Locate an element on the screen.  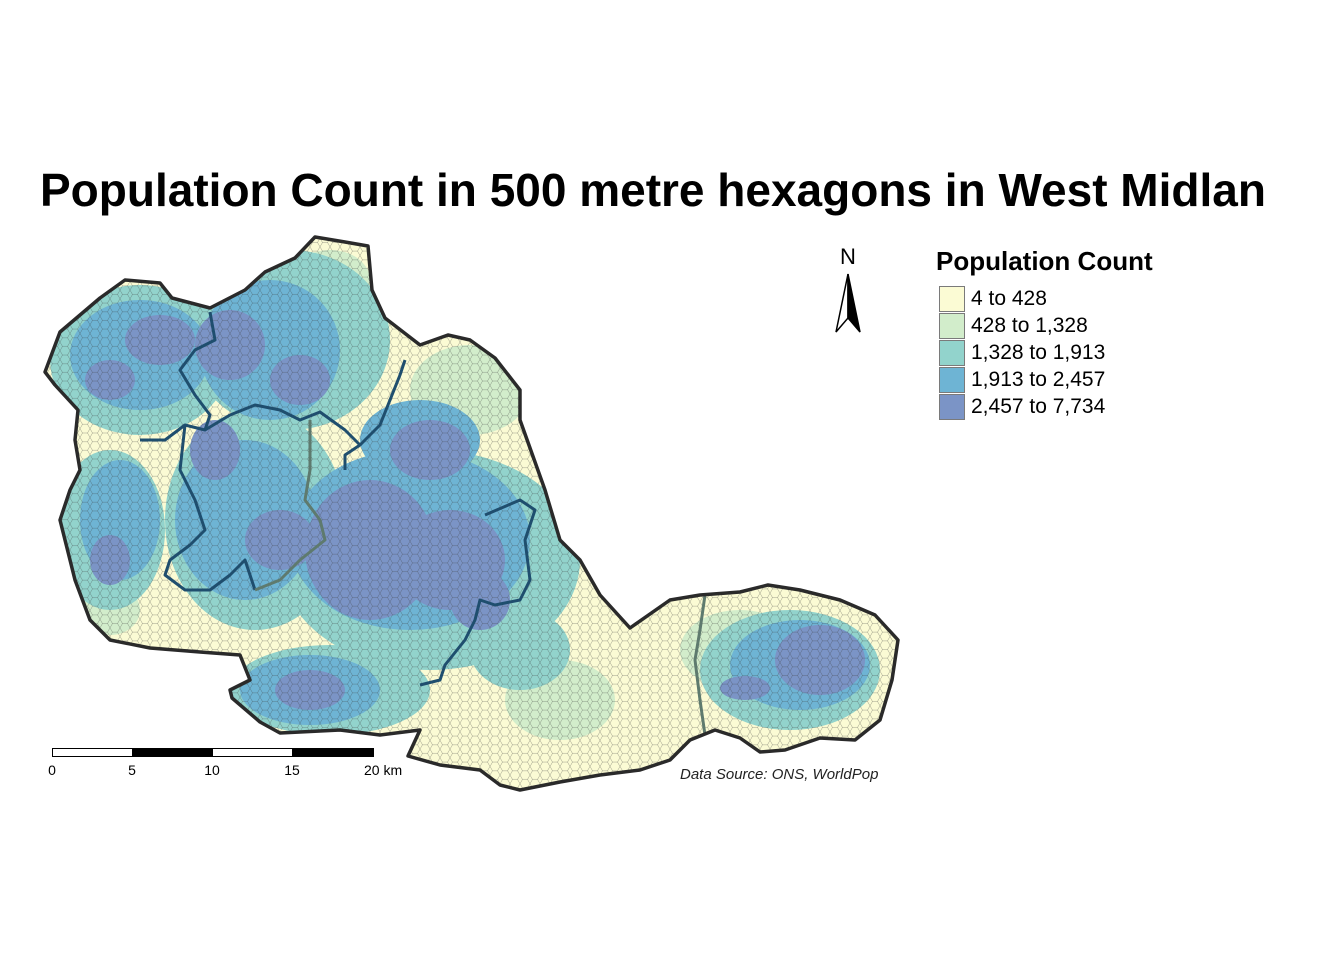
legend-label: 4 to 428 is located at coordinates (1009, 298).